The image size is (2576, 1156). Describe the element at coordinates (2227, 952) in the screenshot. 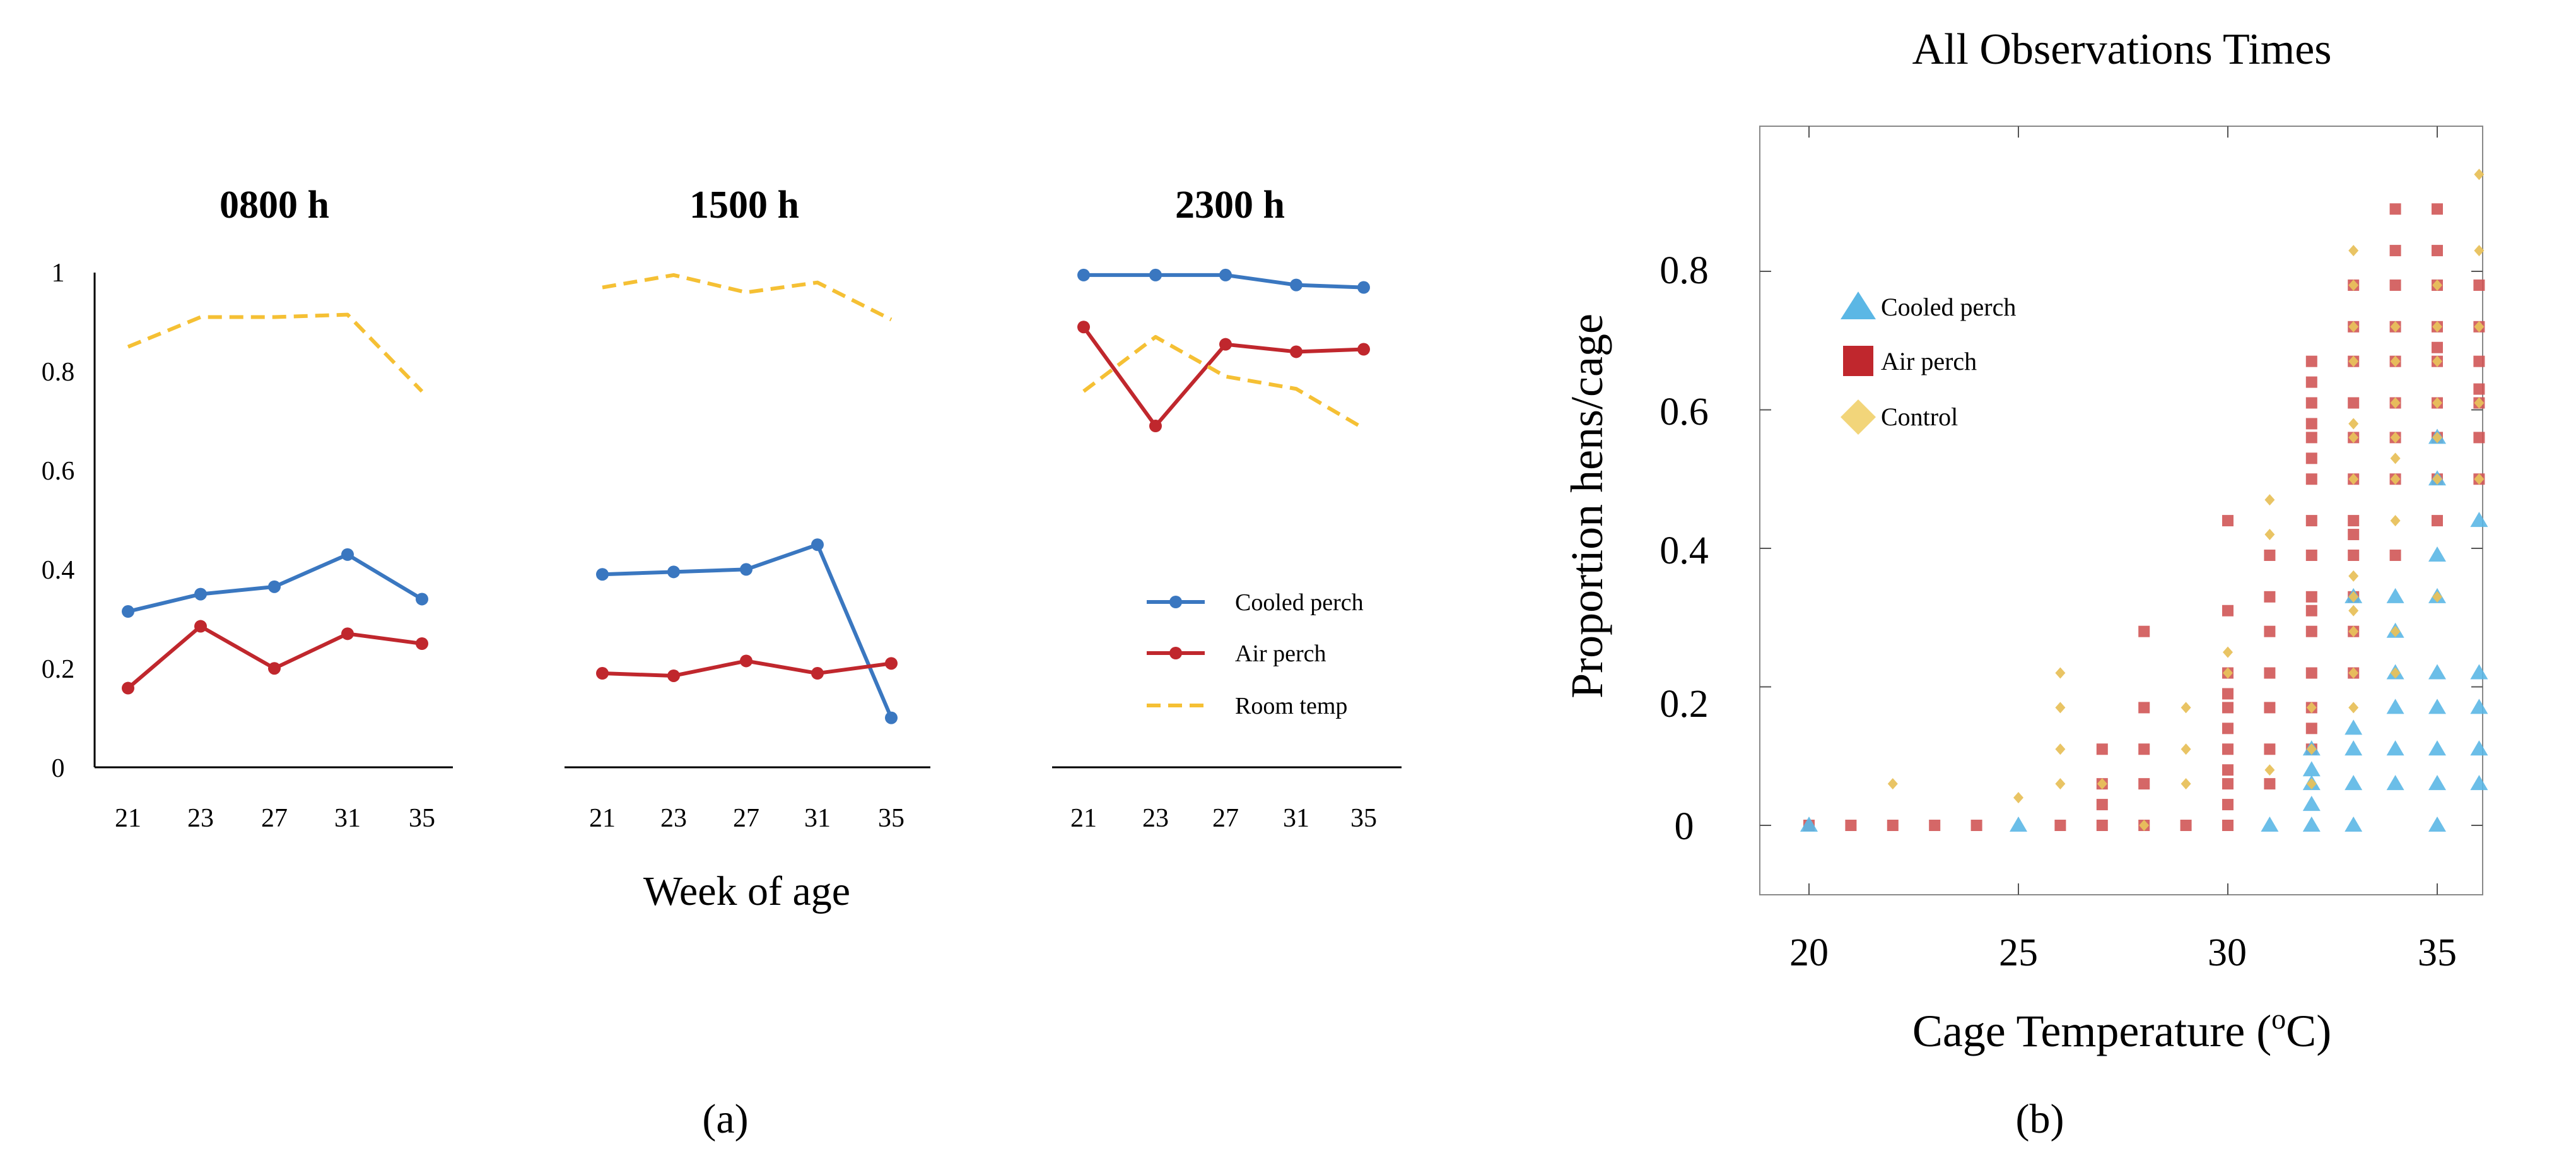

I see `xtick-label: 30` at that location.